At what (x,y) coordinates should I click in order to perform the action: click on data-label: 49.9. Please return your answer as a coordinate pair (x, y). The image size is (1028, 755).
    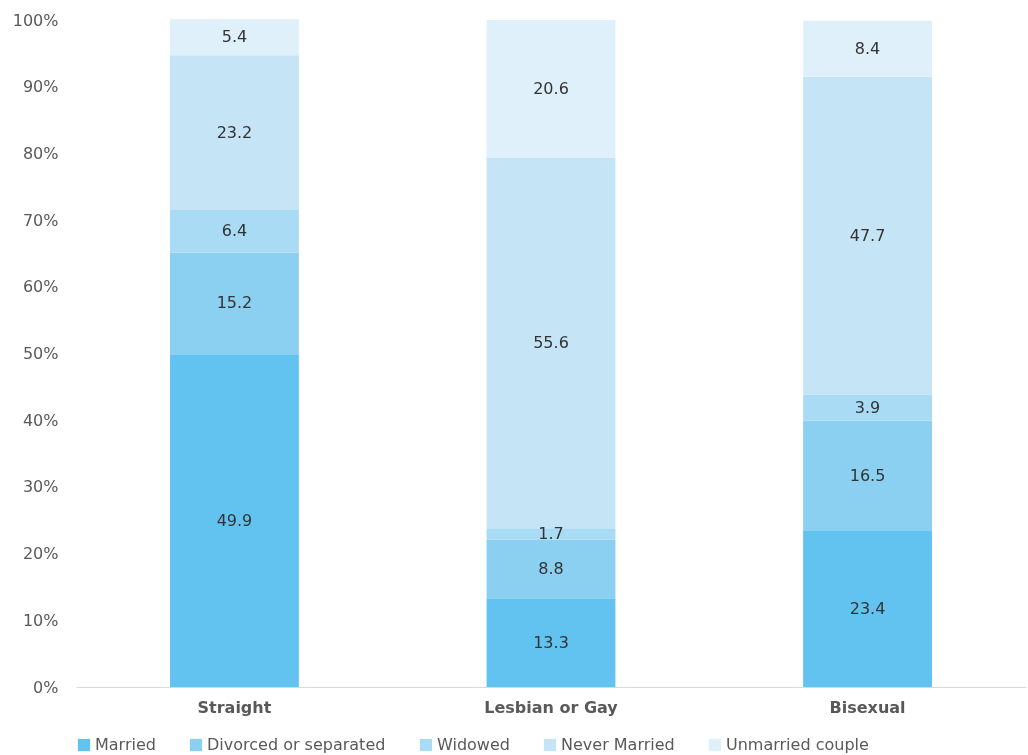
    Looking at the image, I should click on (234, 520).